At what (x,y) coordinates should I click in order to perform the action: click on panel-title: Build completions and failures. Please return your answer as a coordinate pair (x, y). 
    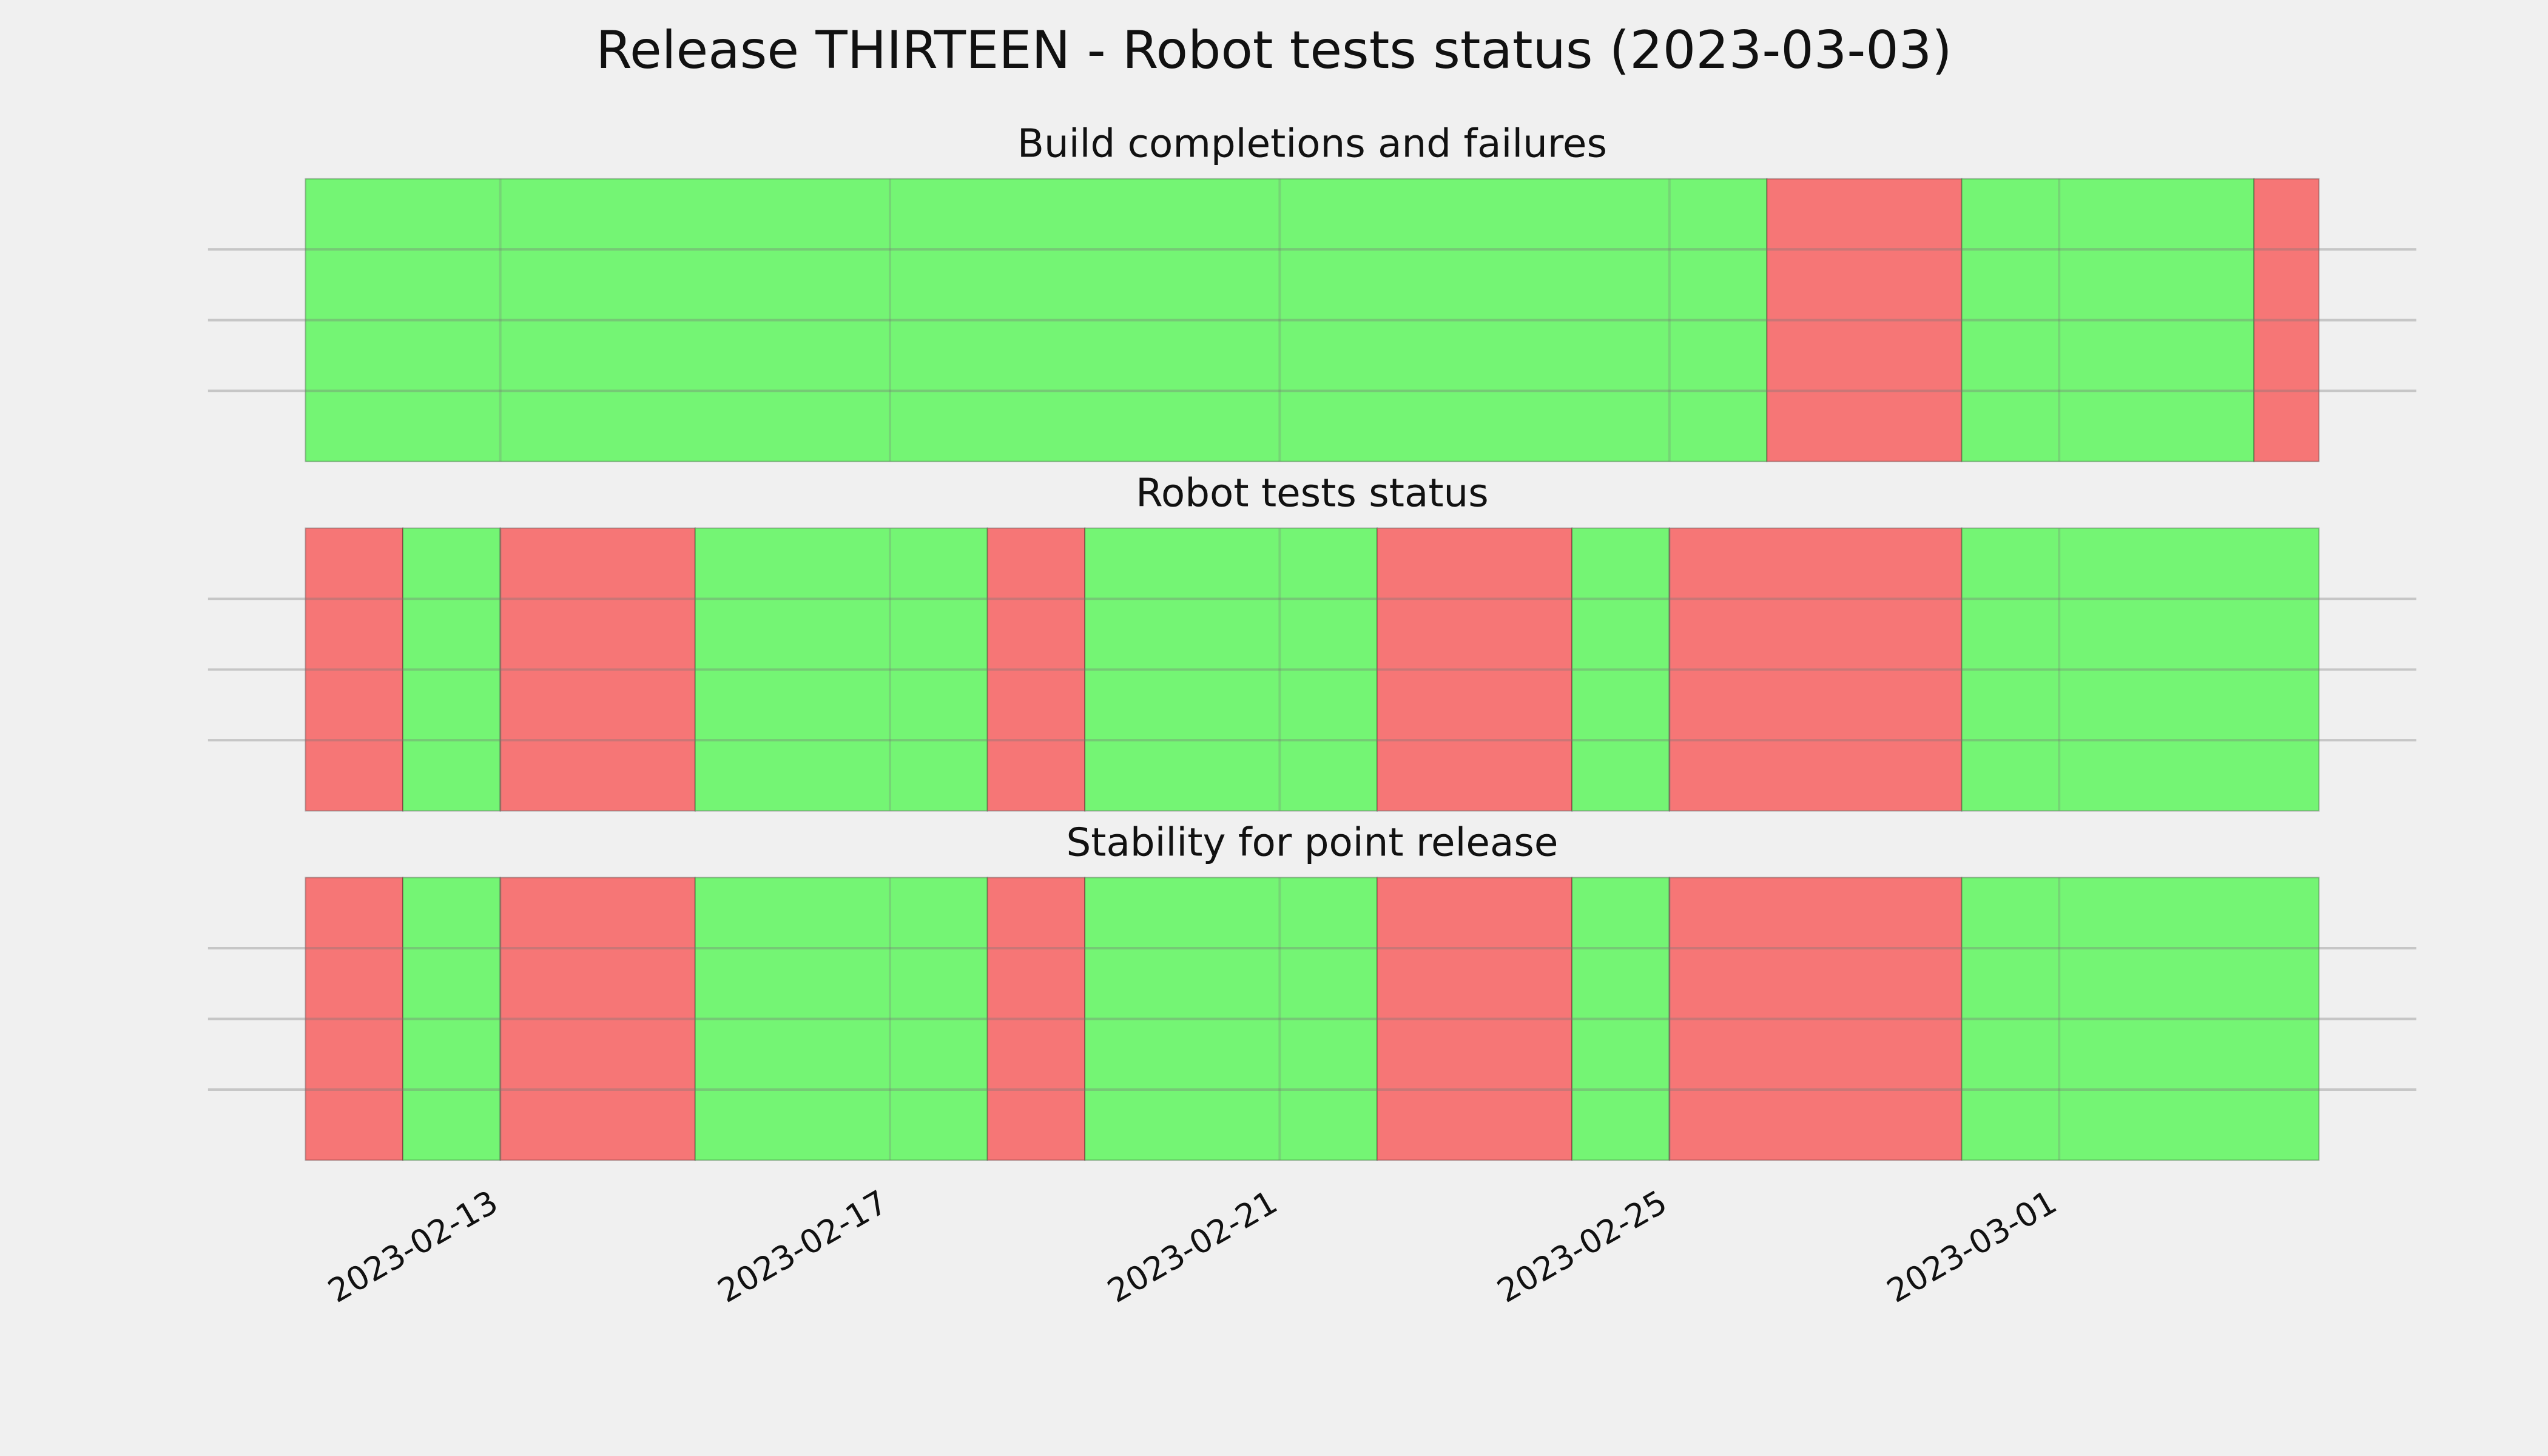
    Looking at the image, I should click on (1312, 144).